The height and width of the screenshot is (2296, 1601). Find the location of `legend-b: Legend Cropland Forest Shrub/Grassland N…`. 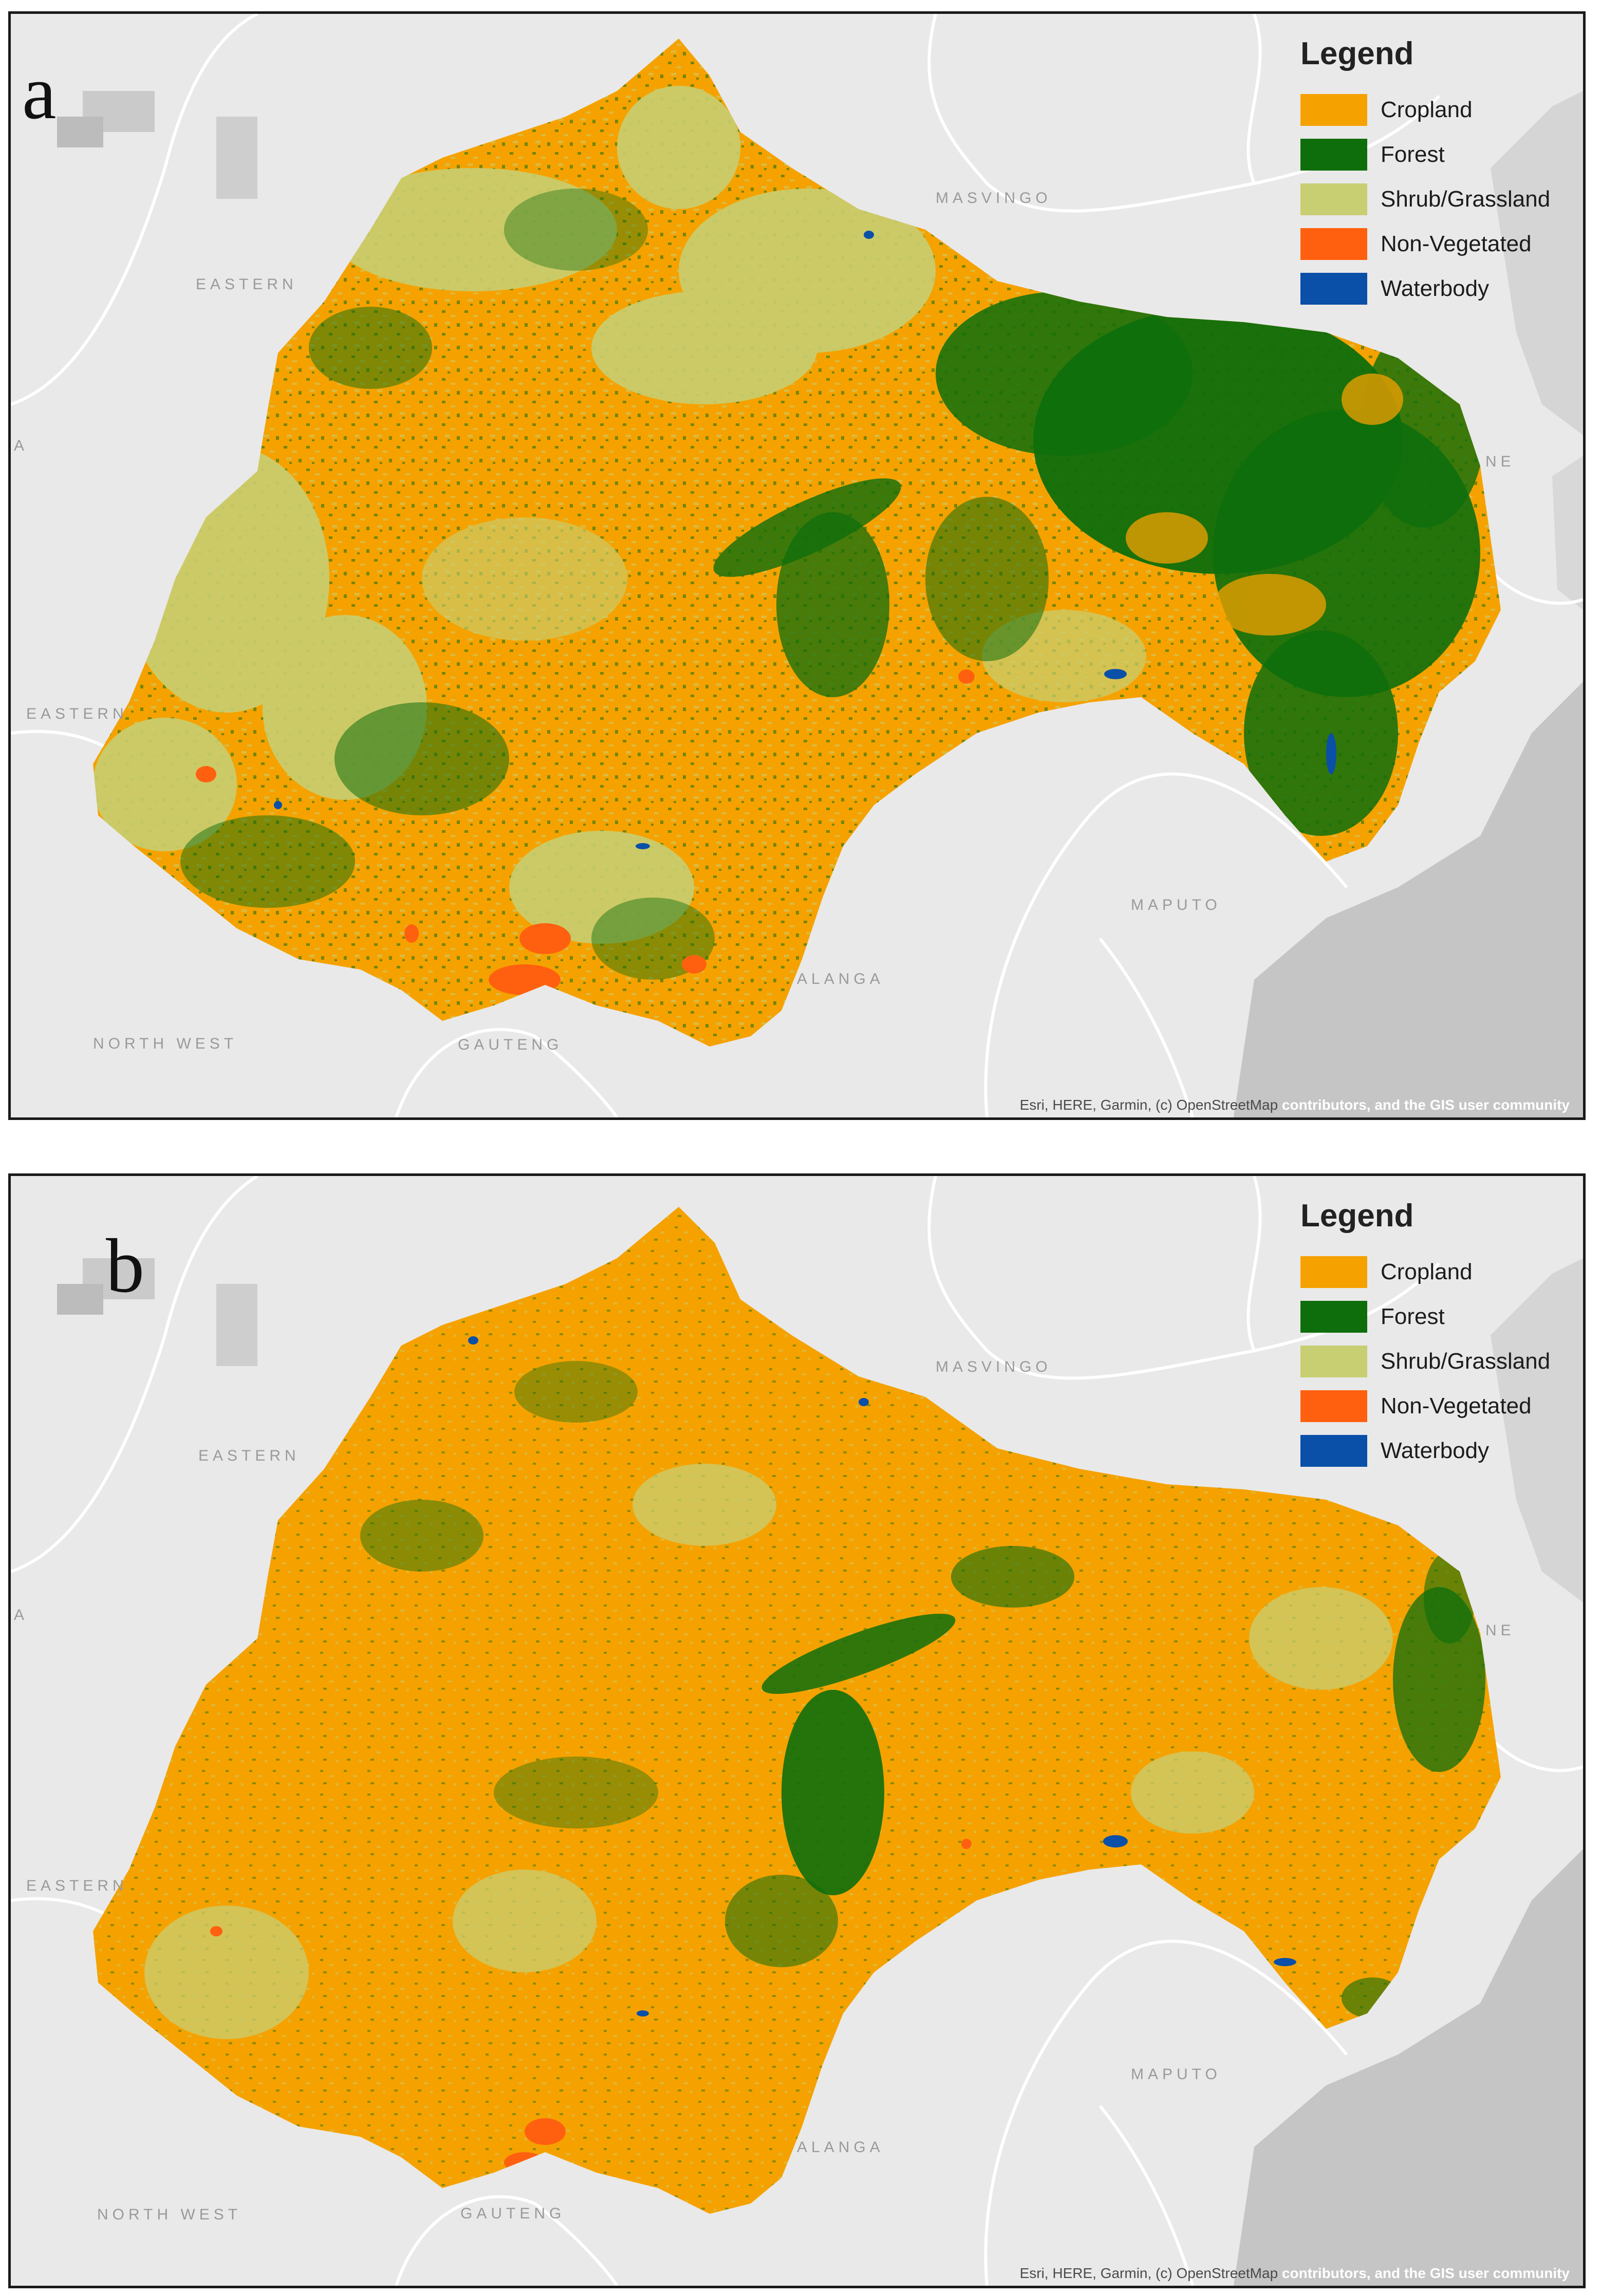

legend-b: Legend Cropland Forest Shrub/Grassland N… is located at coordinates (1439, 1335).